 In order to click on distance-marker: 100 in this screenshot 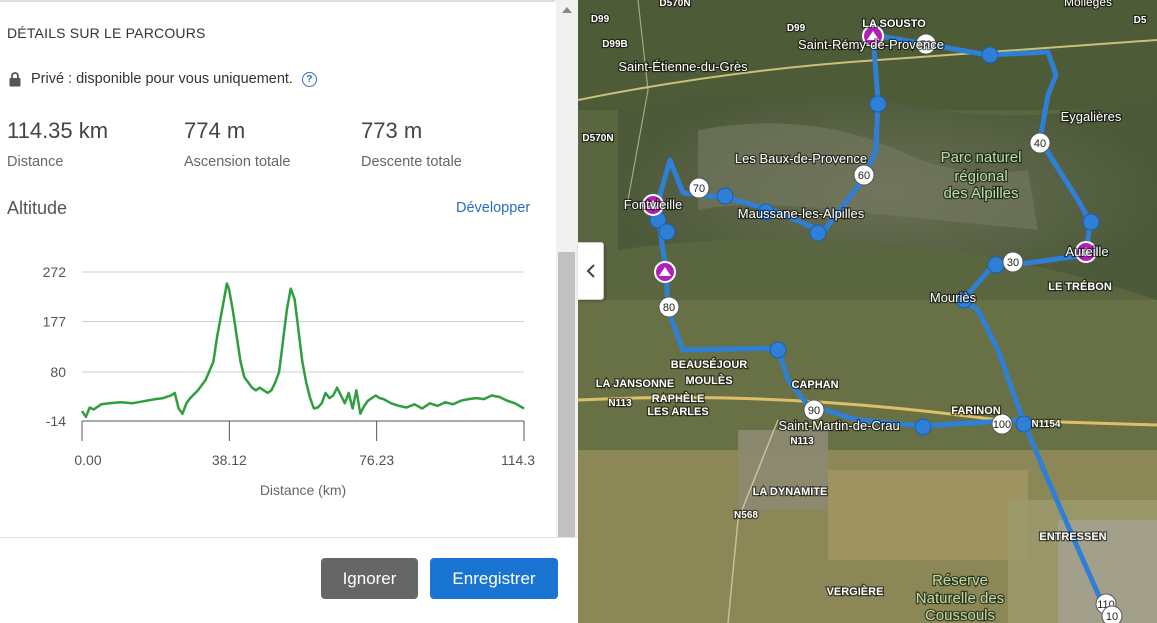, I will do `click(1002, 424)`.